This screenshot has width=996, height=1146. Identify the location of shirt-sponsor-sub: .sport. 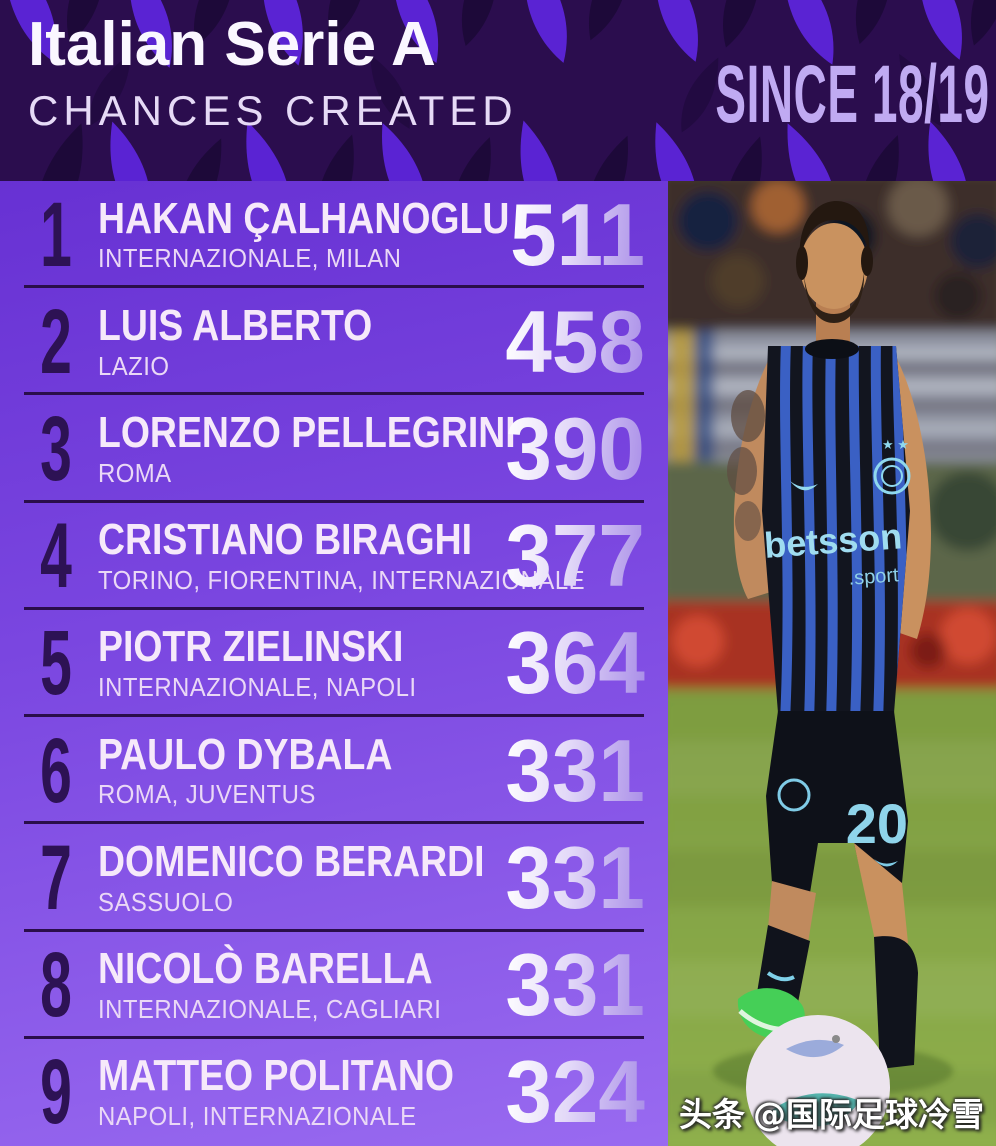
(874, 576).